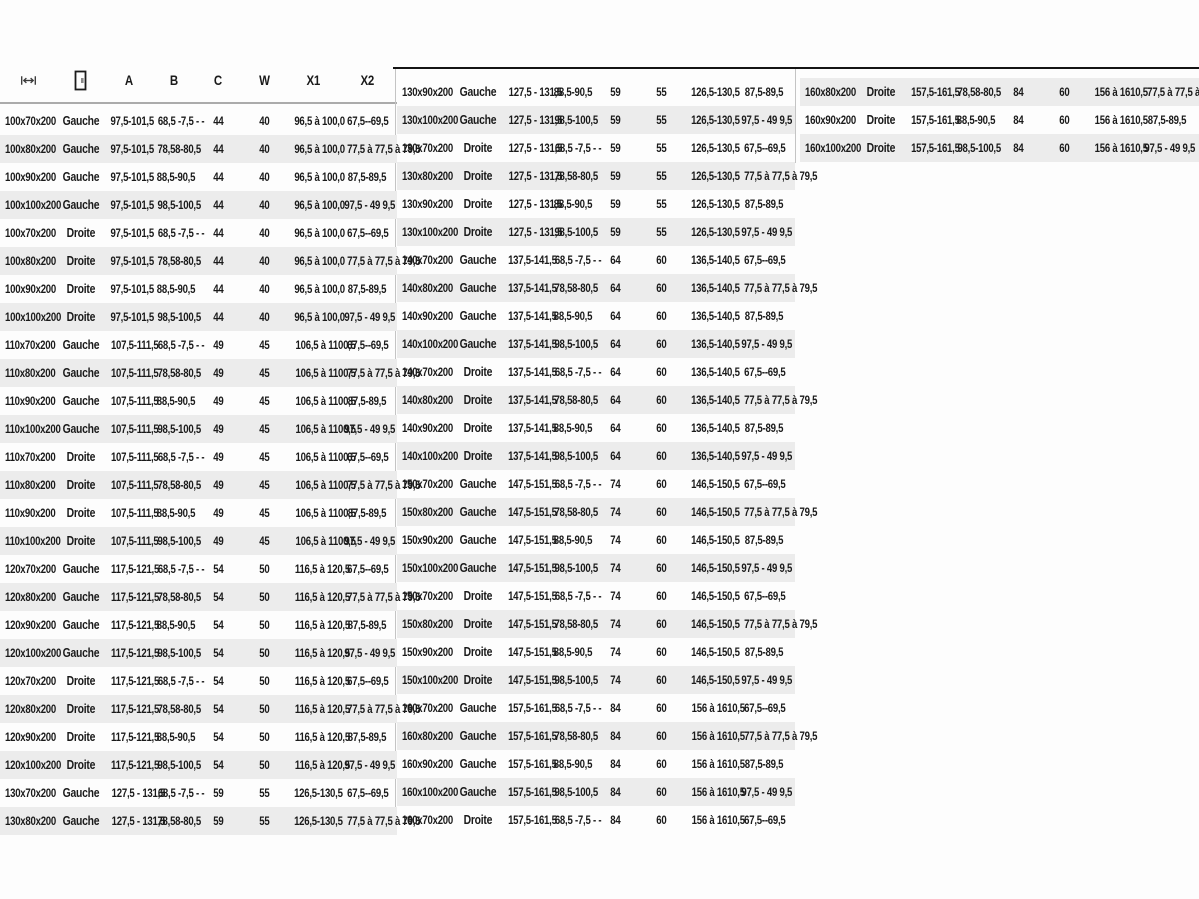 Image resolution: width=1199 pixels, height=899 pixels. Describe the element at coordinates (427, 148) in the screenshot. I see `cell-size: 130x70x200` at that location.